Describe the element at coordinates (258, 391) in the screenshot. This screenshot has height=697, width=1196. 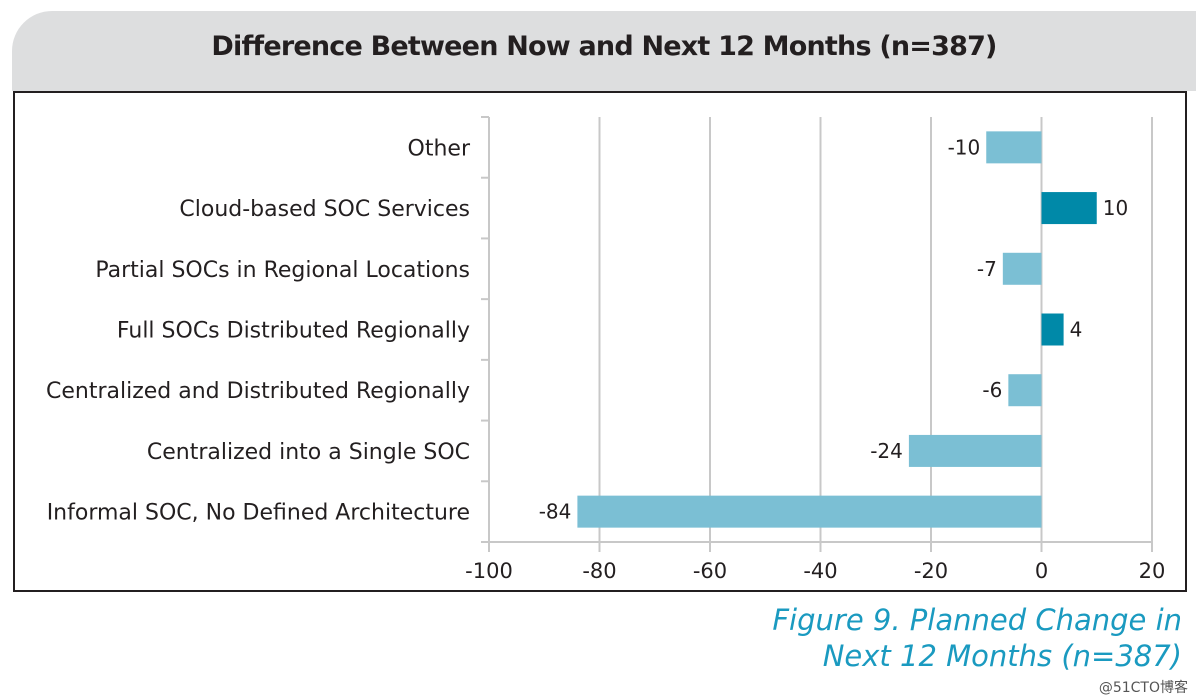
I see `category-label: Centralized and Distributed Regionally` at that location.